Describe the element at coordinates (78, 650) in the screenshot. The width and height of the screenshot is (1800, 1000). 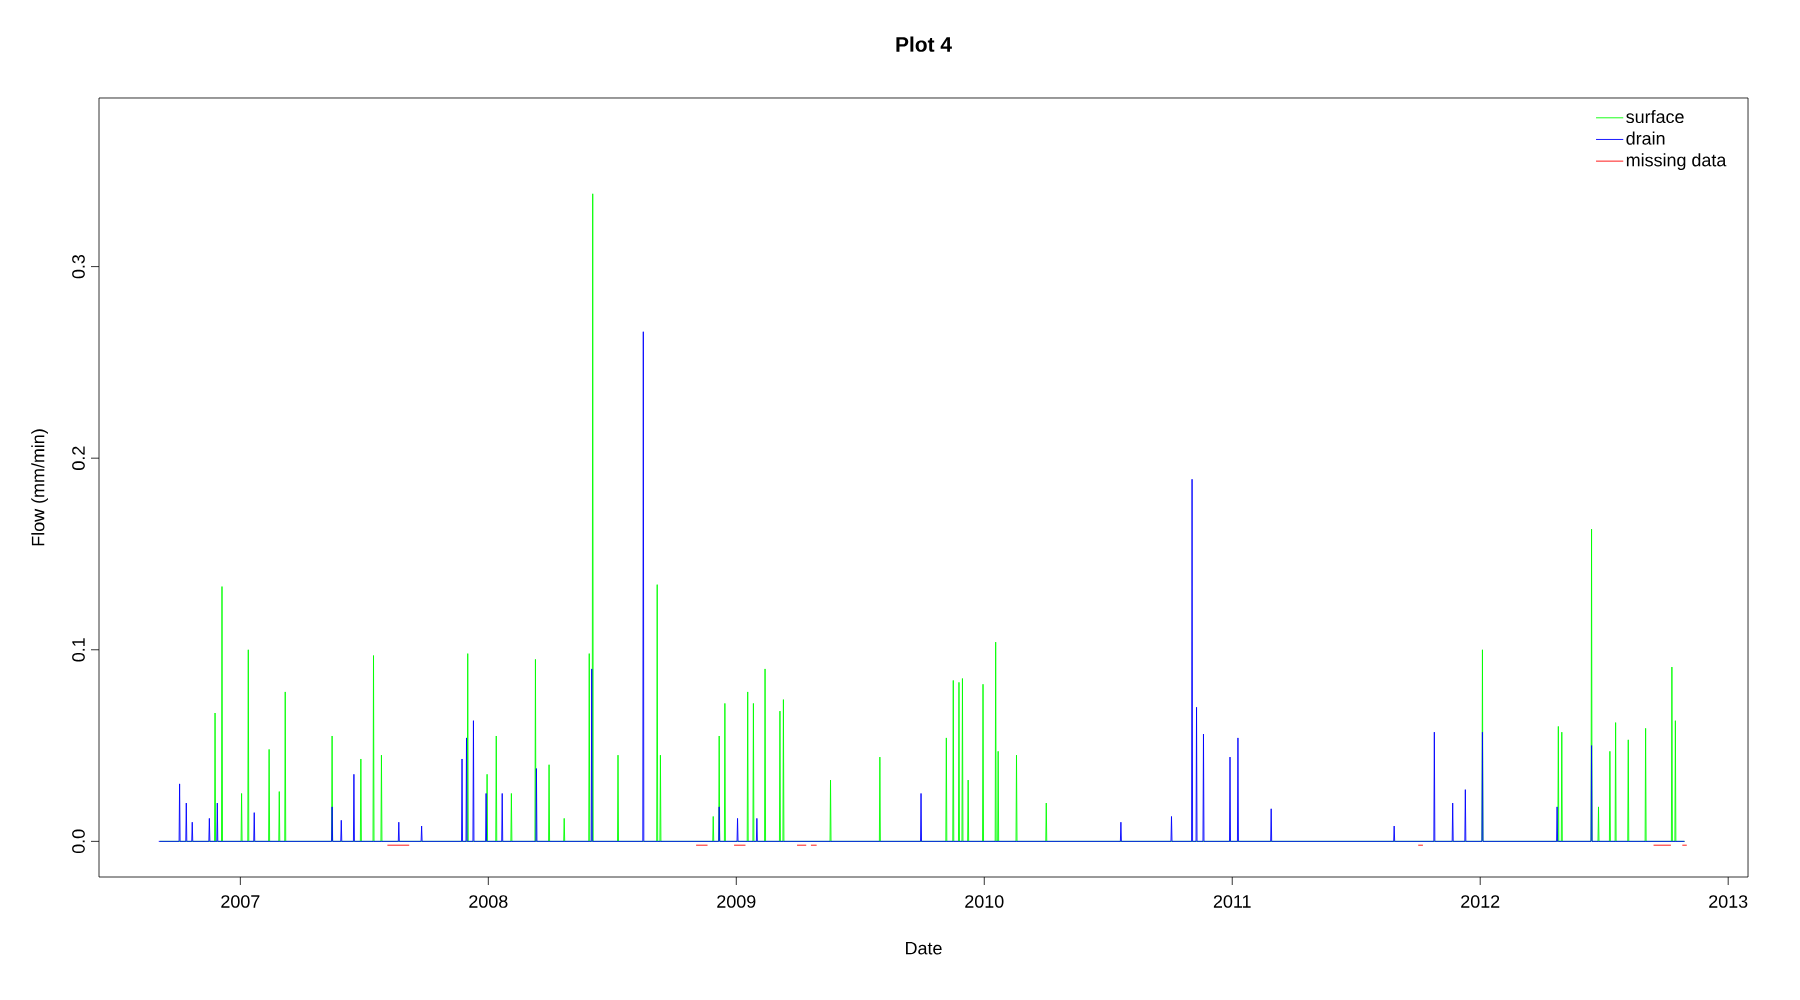
I see `y-tick-label: 0.1` at that location.